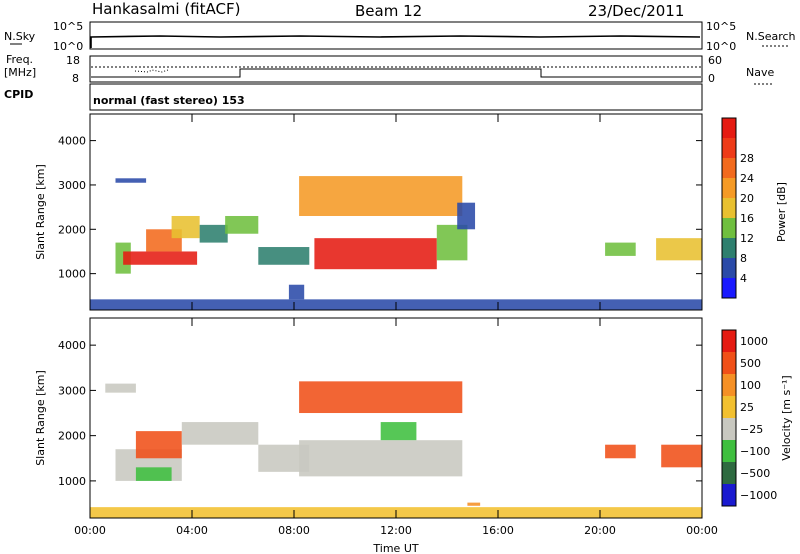 Image resolution: width=800 pixels, height=554 pixels. Describe the element at coordinates (388, 11) in the screenshot. I see `beam-title: Beam 12` at that location.